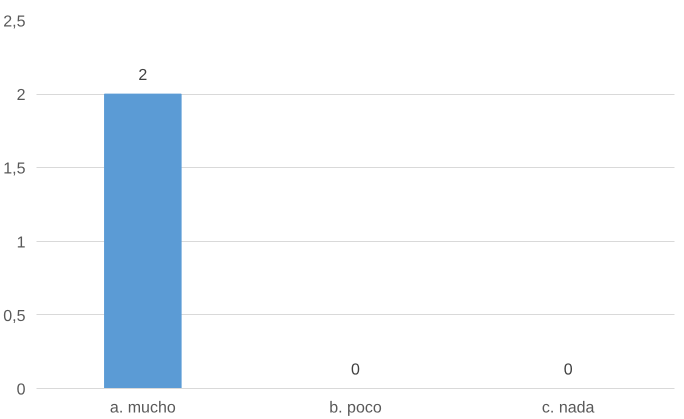  What do you see at coordinates (14, 316) in the screenshot?
I see `y-tick-label: 0,5` at bounding box center [14, 316].